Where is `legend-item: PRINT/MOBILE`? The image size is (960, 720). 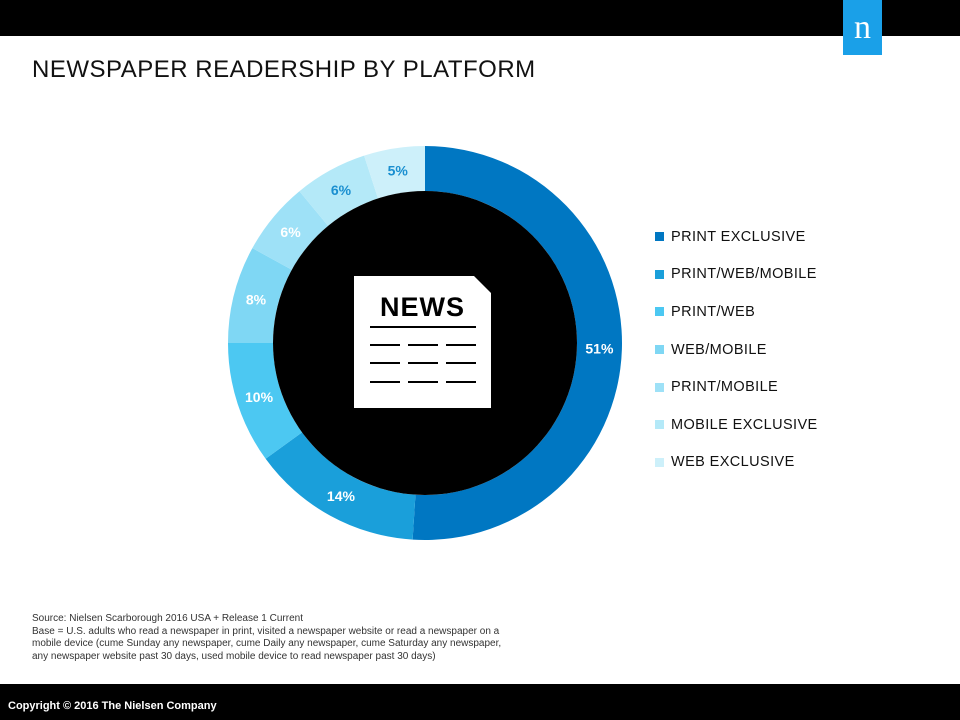 legend-item: PRINT/MOBILE is located at coordinates (736, 387).